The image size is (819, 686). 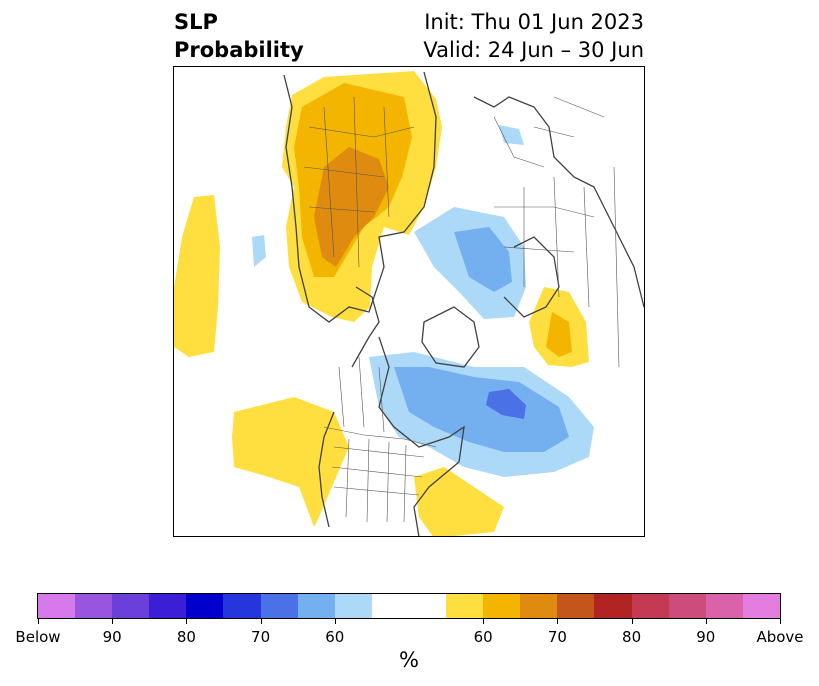 I want to click on us-states-grid, so click(x=378, y=480).